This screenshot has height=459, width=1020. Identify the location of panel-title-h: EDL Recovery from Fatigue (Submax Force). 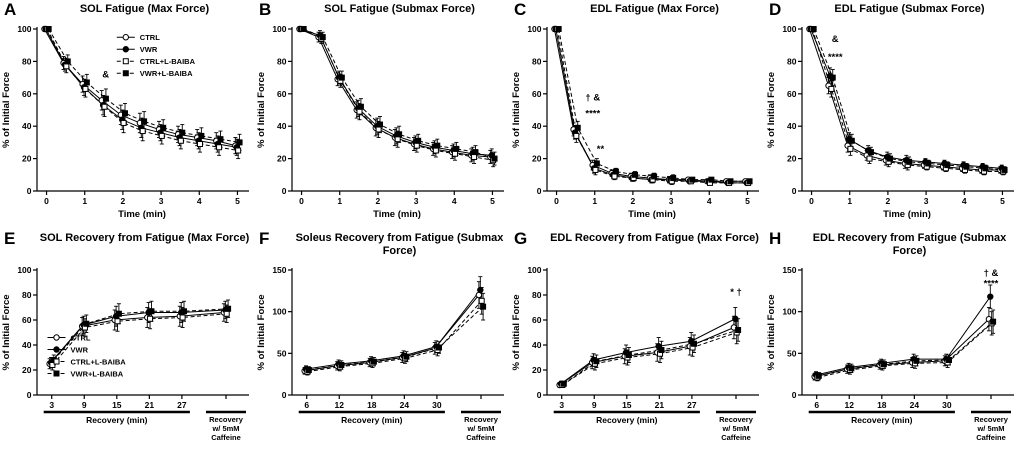
(909, 244).